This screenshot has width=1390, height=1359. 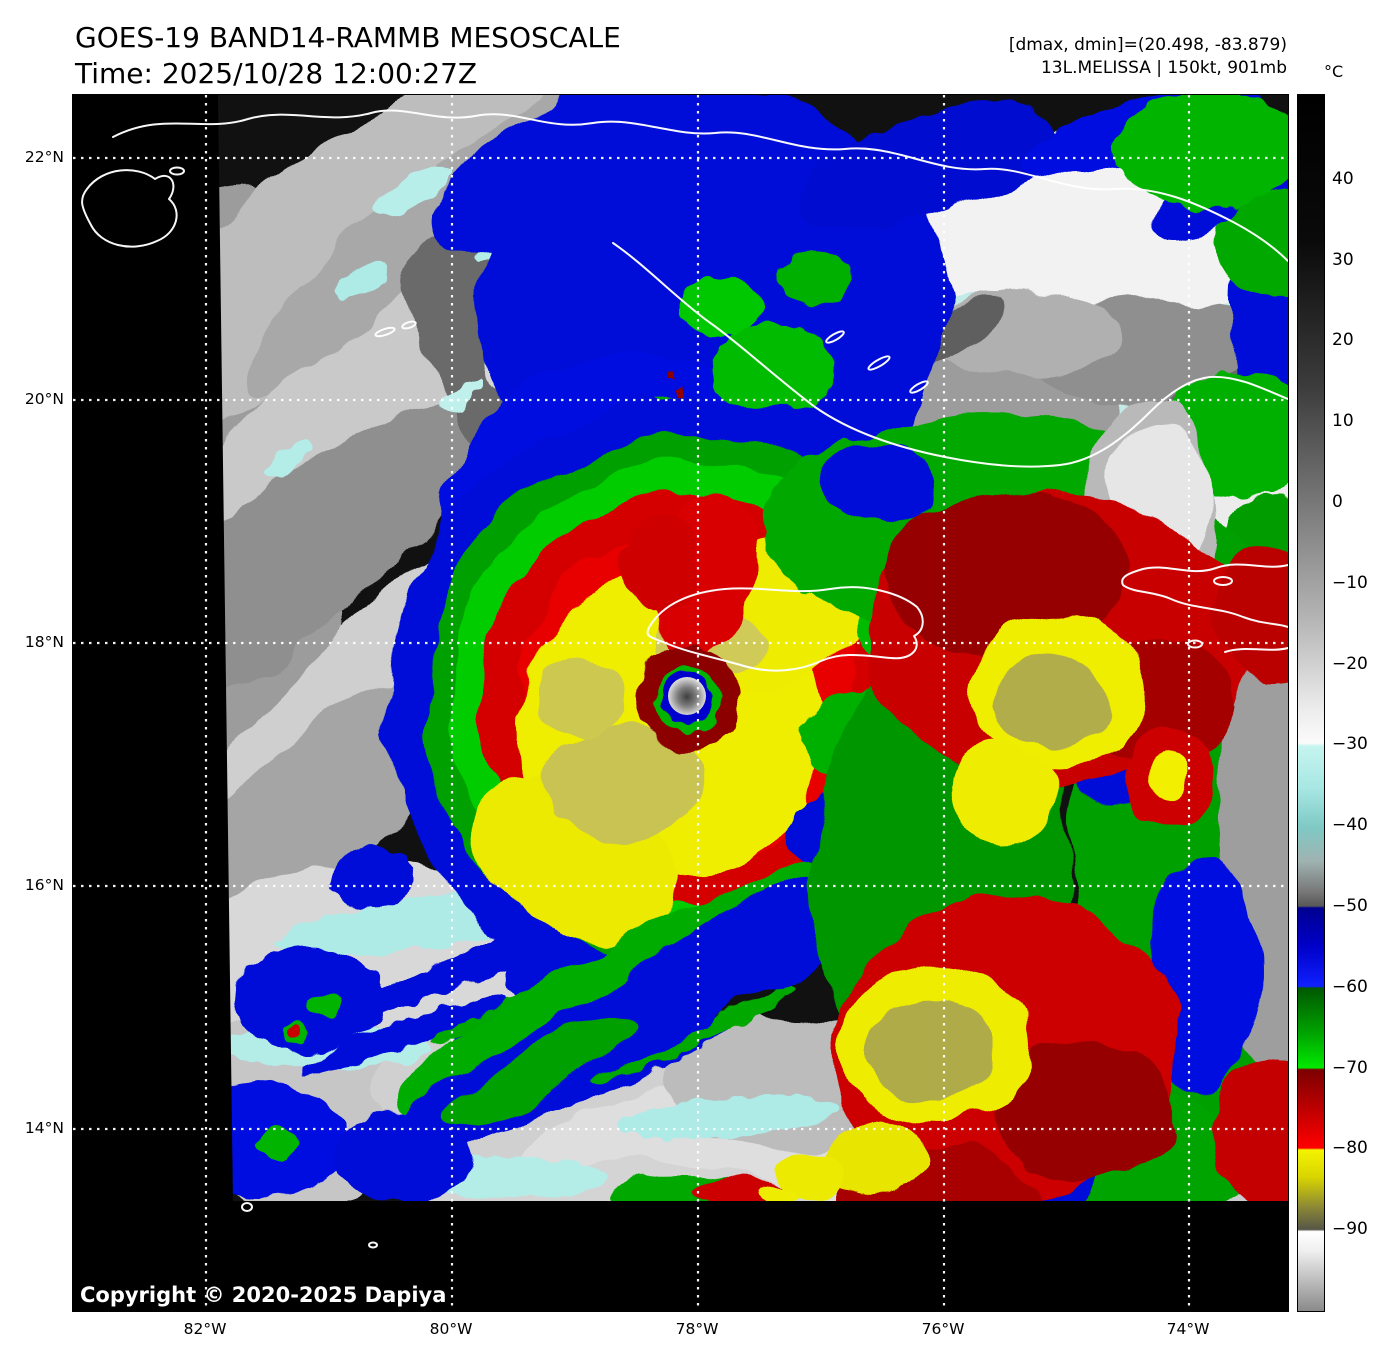 What do you see at coordinates (1350, 1148) in the screenshot?
I see `colorbar-tick: −80` at bounding box center [1350, 1148].